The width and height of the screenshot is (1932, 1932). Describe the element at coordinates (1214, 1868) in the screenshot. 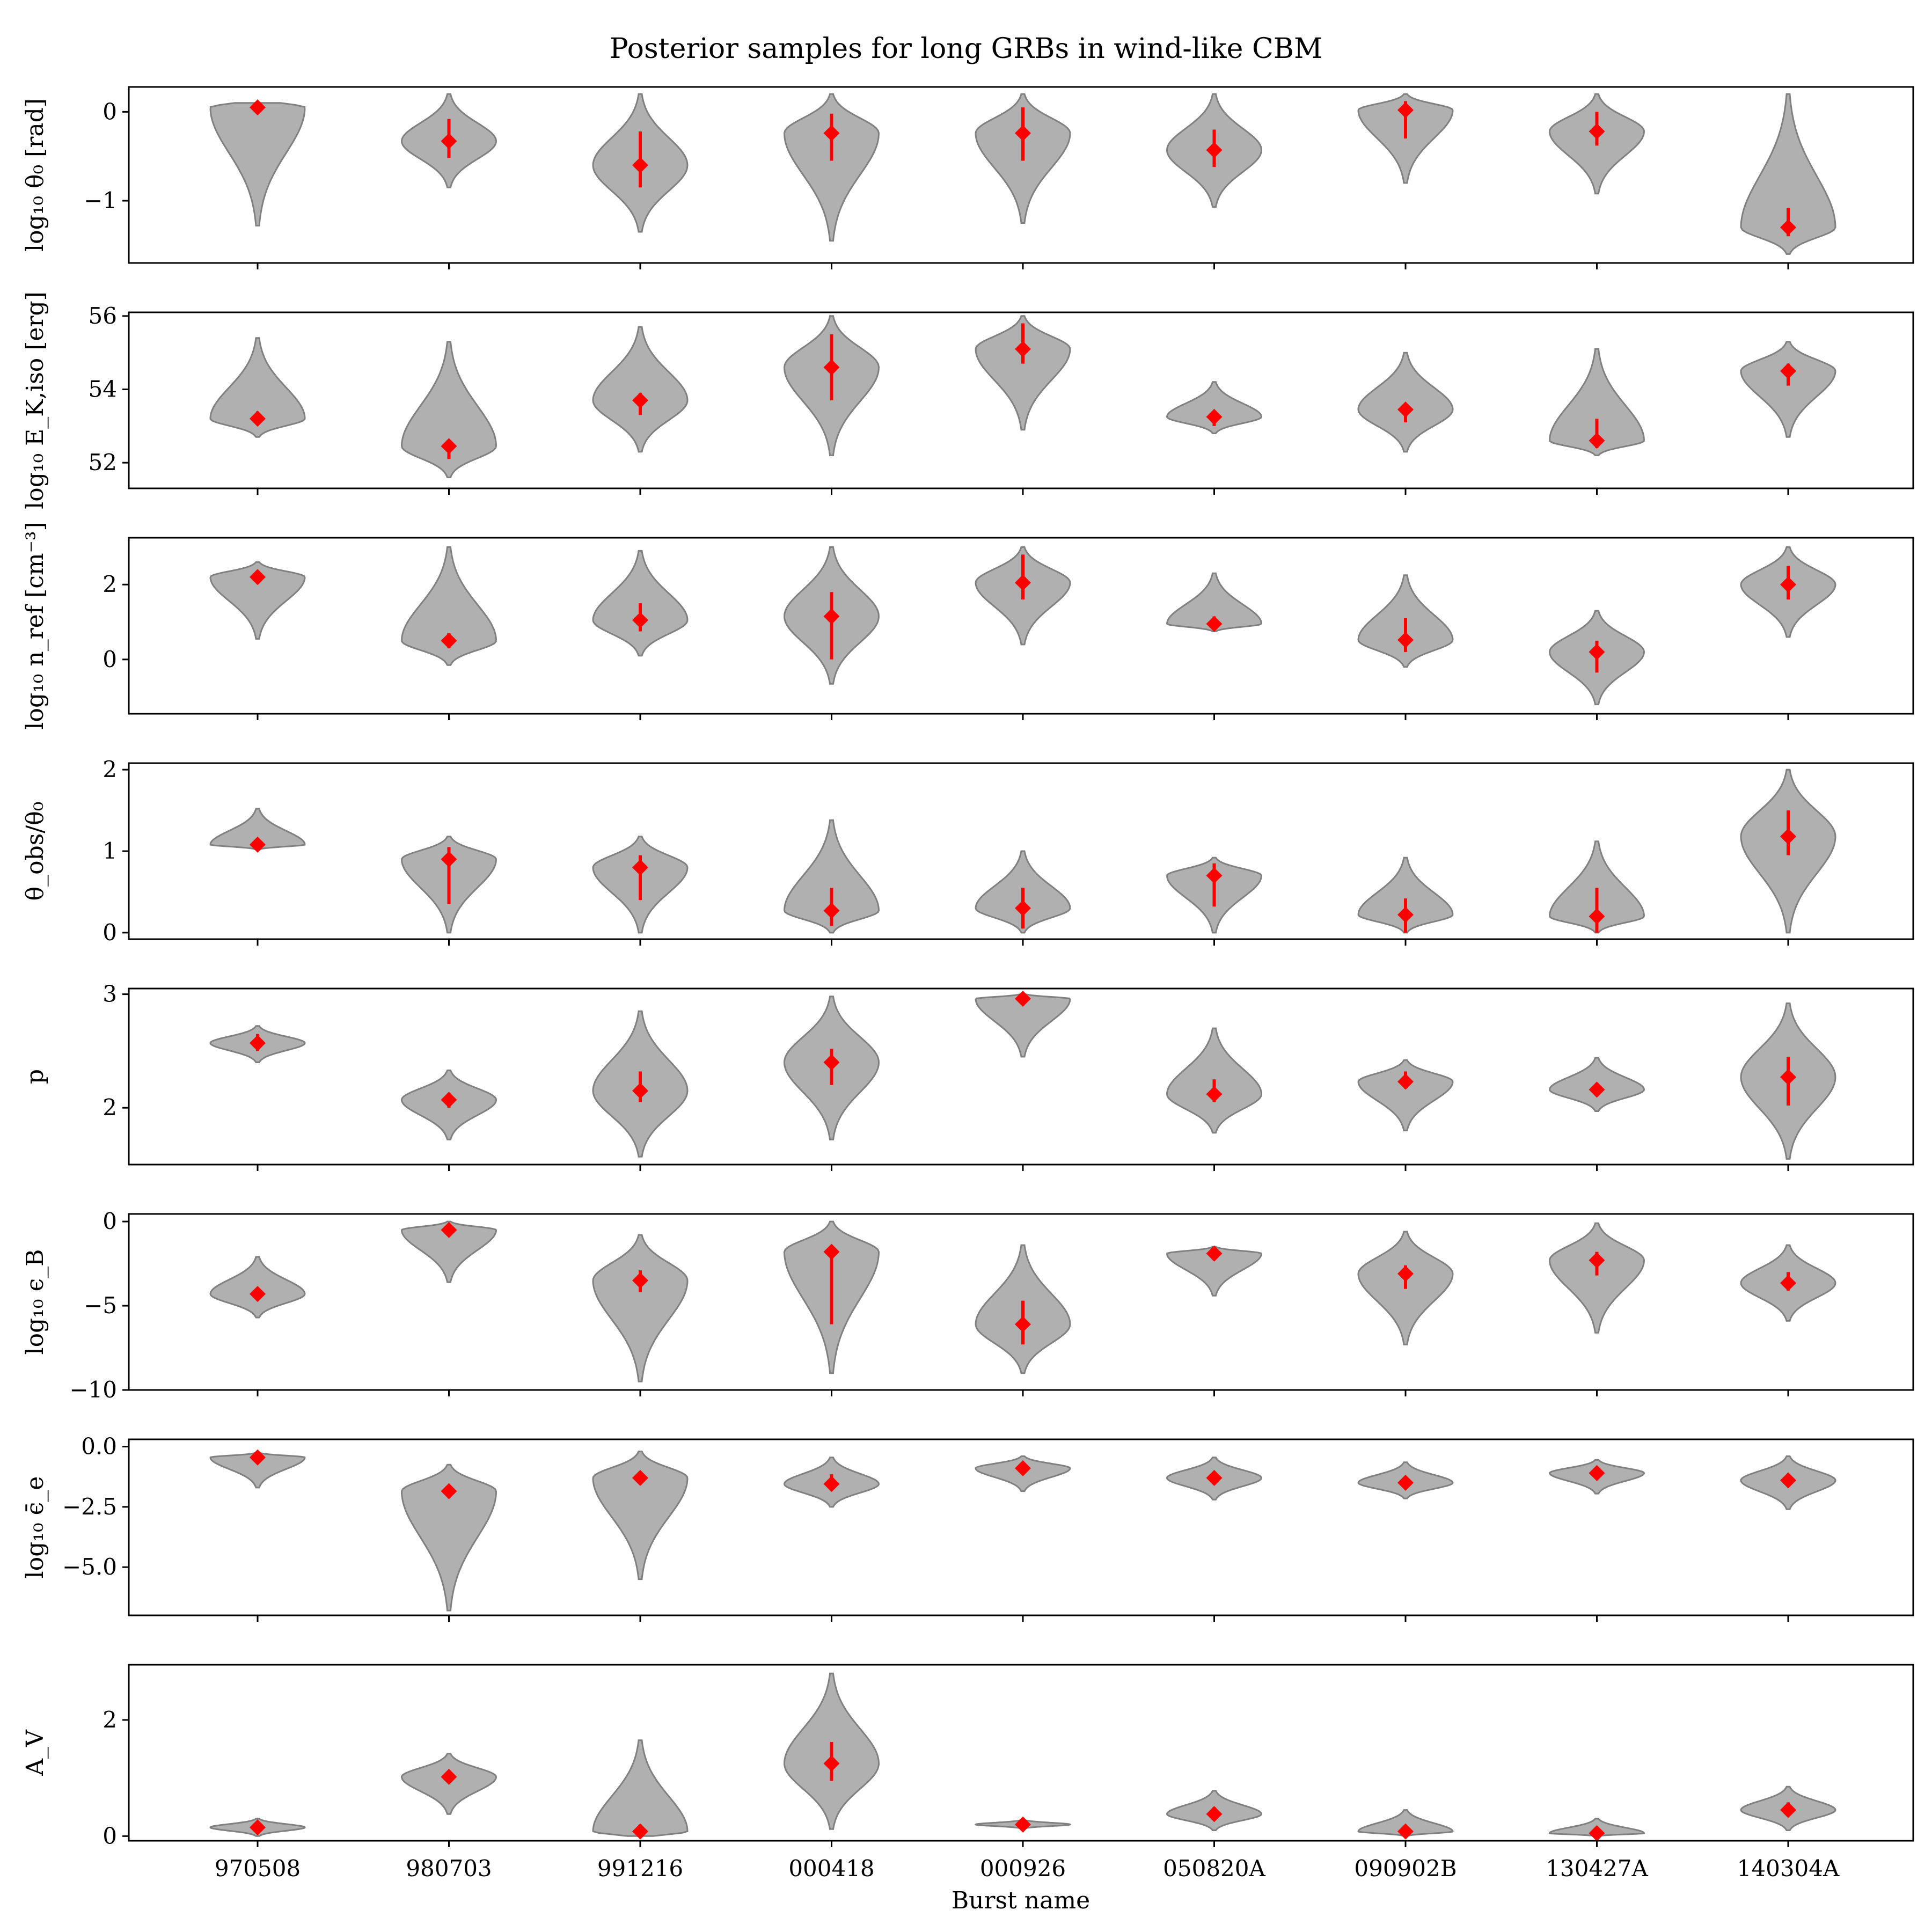

I see `x-tick-label: 050820A` at that location.